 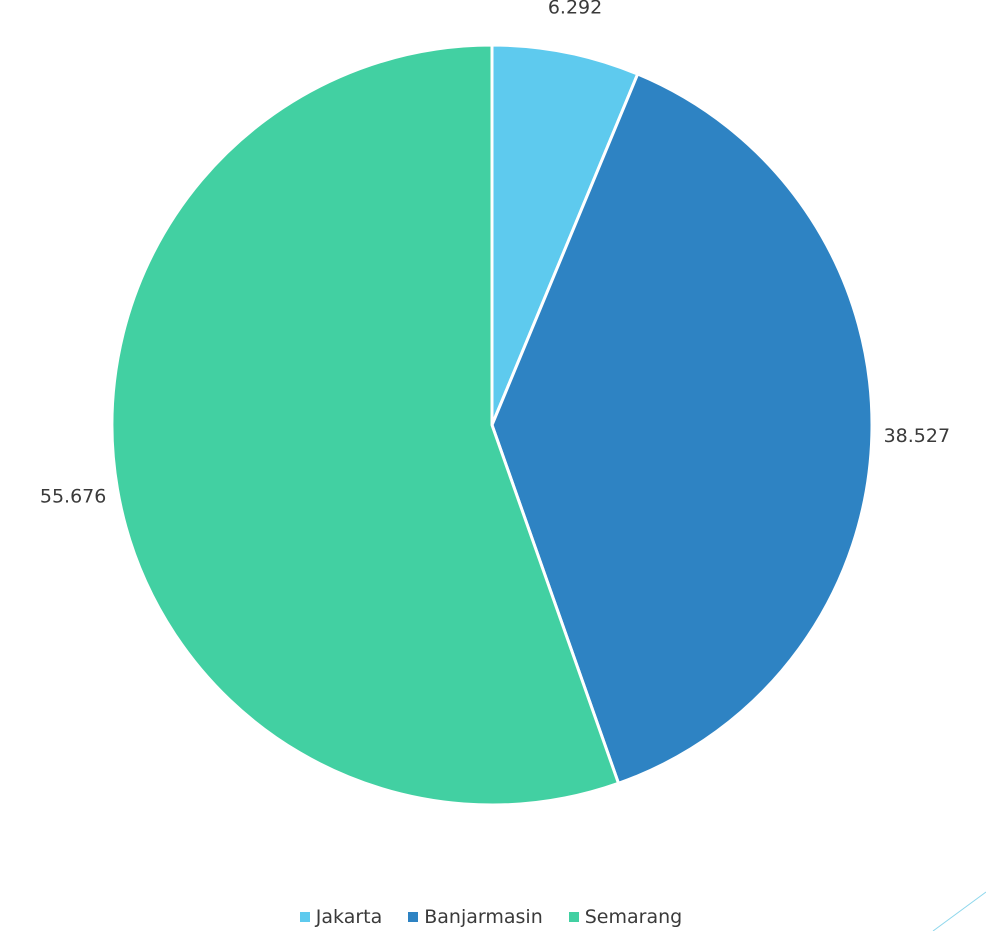 I want to click on pie-slice-jakarta, so click(x=565, y=235).